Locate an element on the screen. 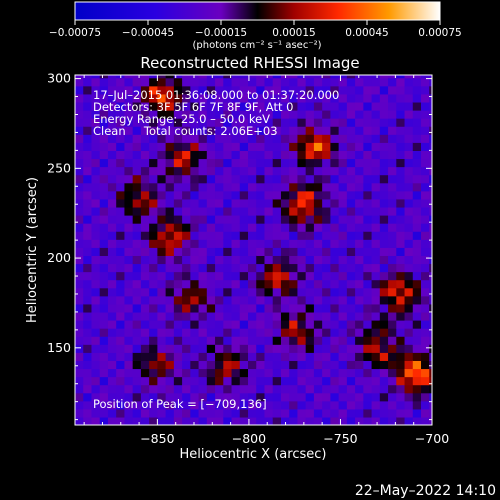  info-line-clean: Clean Total counts: 2.06E+03 is located at coordinates (185, 131).